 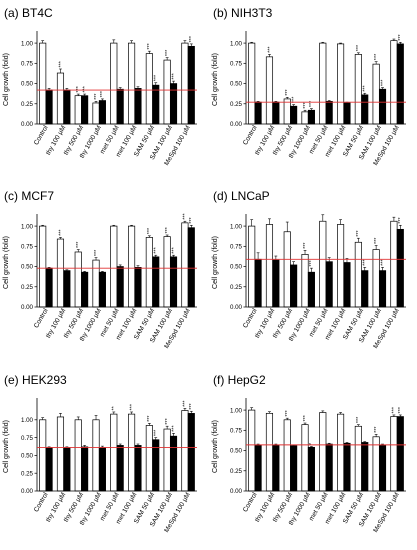 I want to click on significance-marker: **, so click(x=115, y=407).